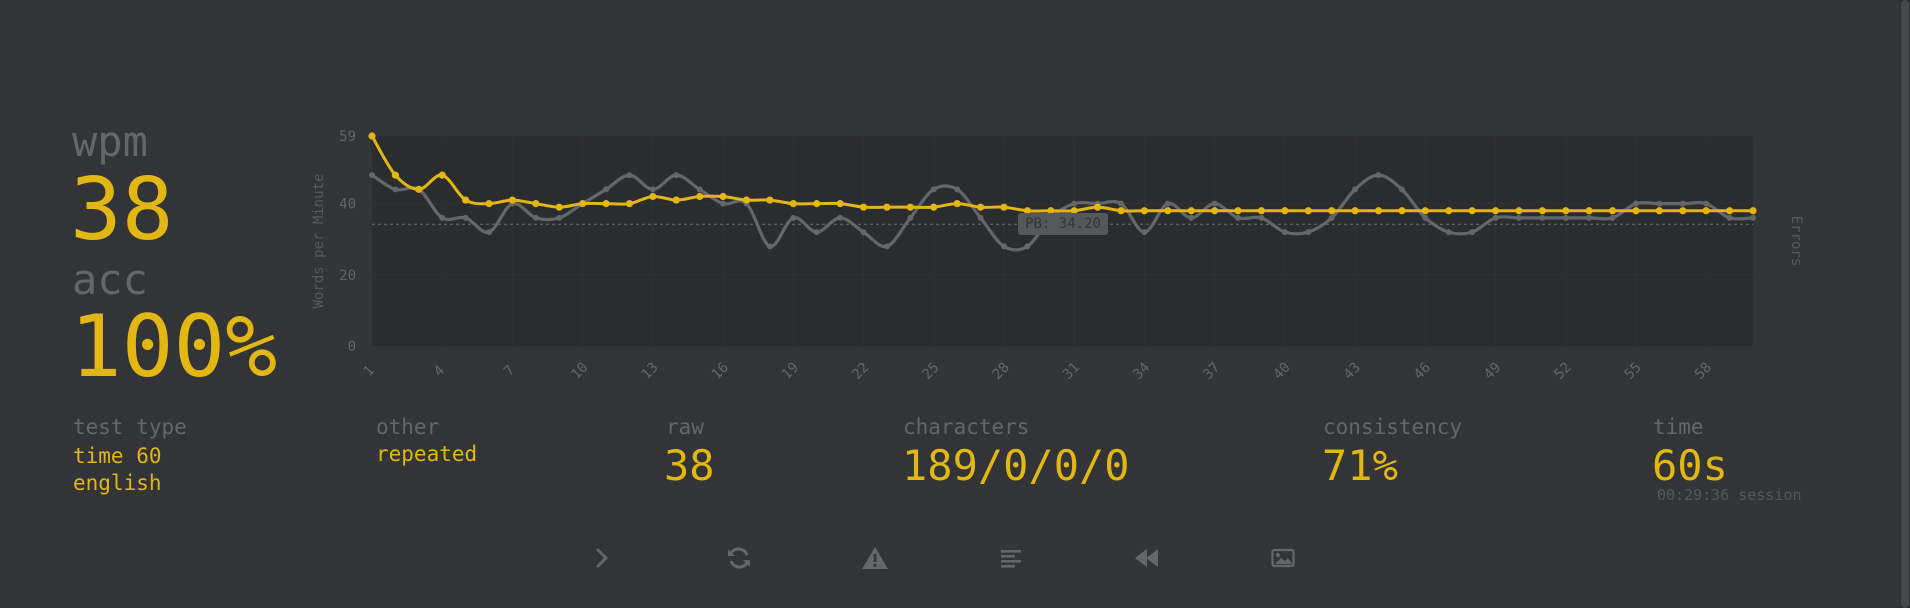  What do you see at coordinates (1281, 371) in the screenshot?
I see `x-tick-label: 40` at bounding box center [1281, 371].